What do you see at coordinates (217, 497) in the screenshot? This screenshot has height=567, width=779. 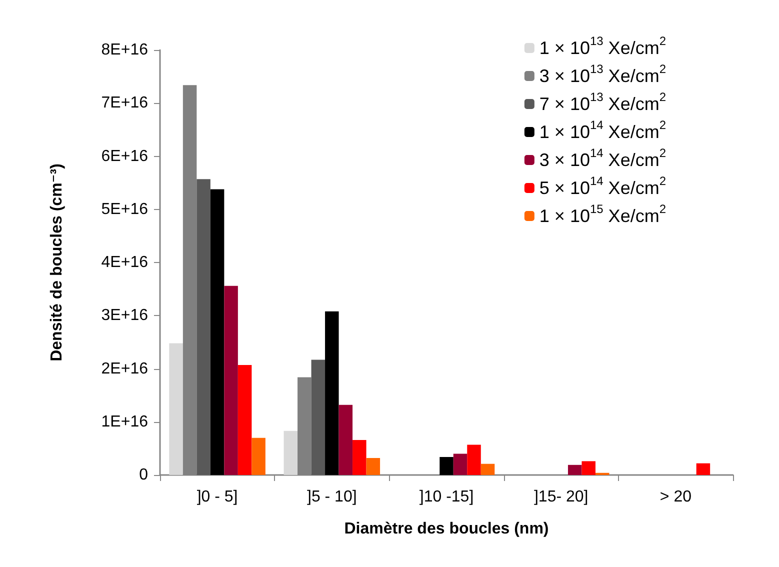 I see `x-tick-label: ]0 - 5]` at bounding box center [217, 497].